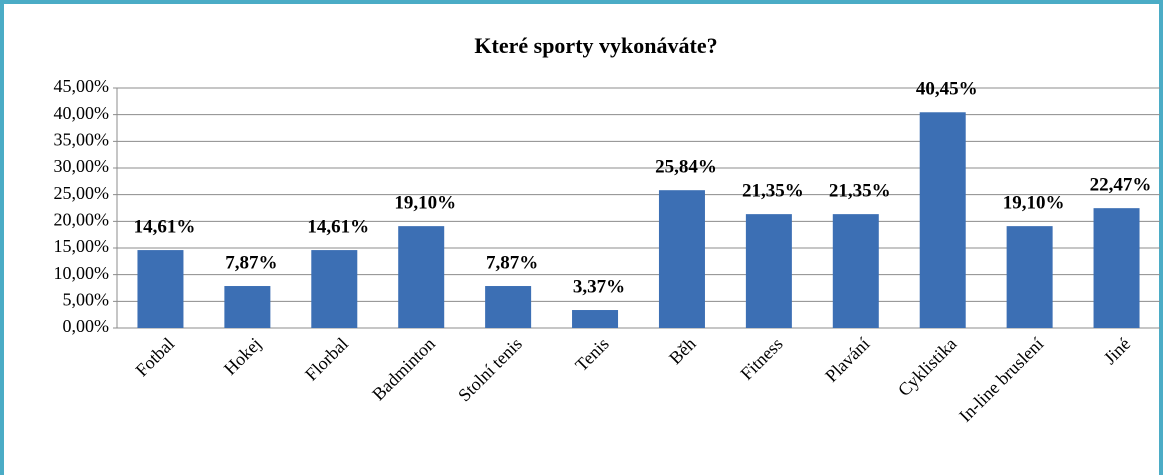 This screenshot has height=475, width=1163. What do you see at coordinates (1121, 185) in the screenshot?
I see `value-label: 22,47%` at bounding box center [1121, 185].